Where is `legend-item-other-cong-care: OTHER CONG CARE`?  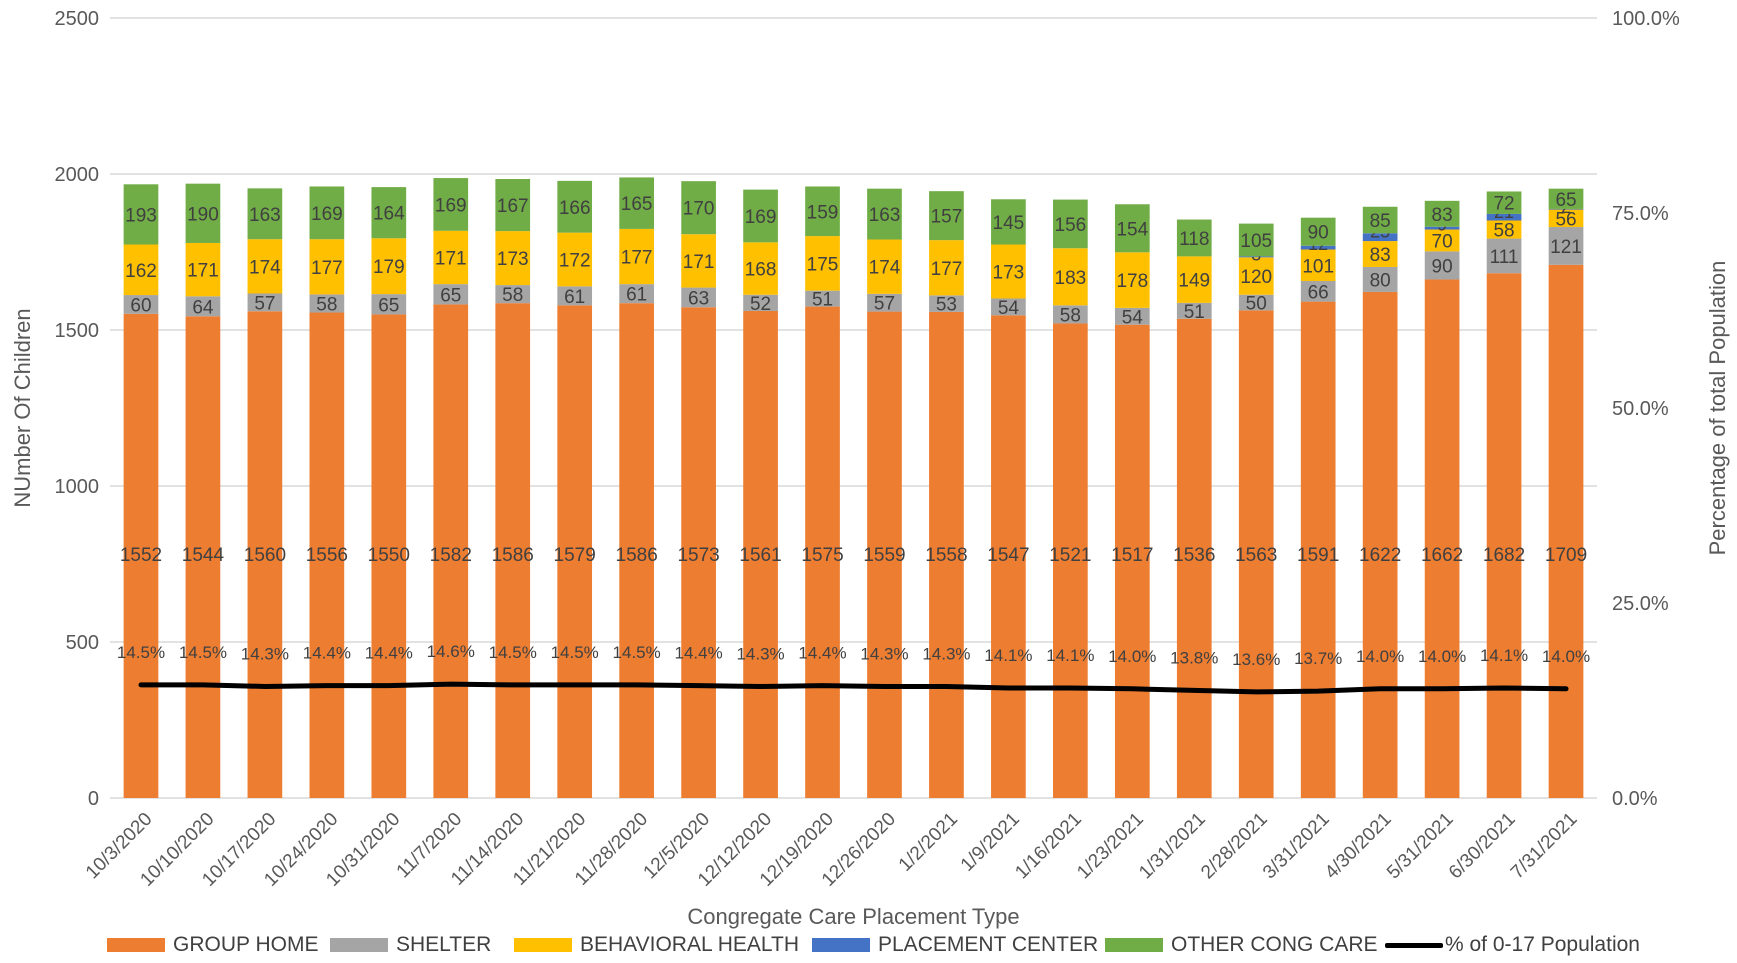 legend-item-other-cong-care: OTHER CONG CARE is located at coordinates (1241, 945).